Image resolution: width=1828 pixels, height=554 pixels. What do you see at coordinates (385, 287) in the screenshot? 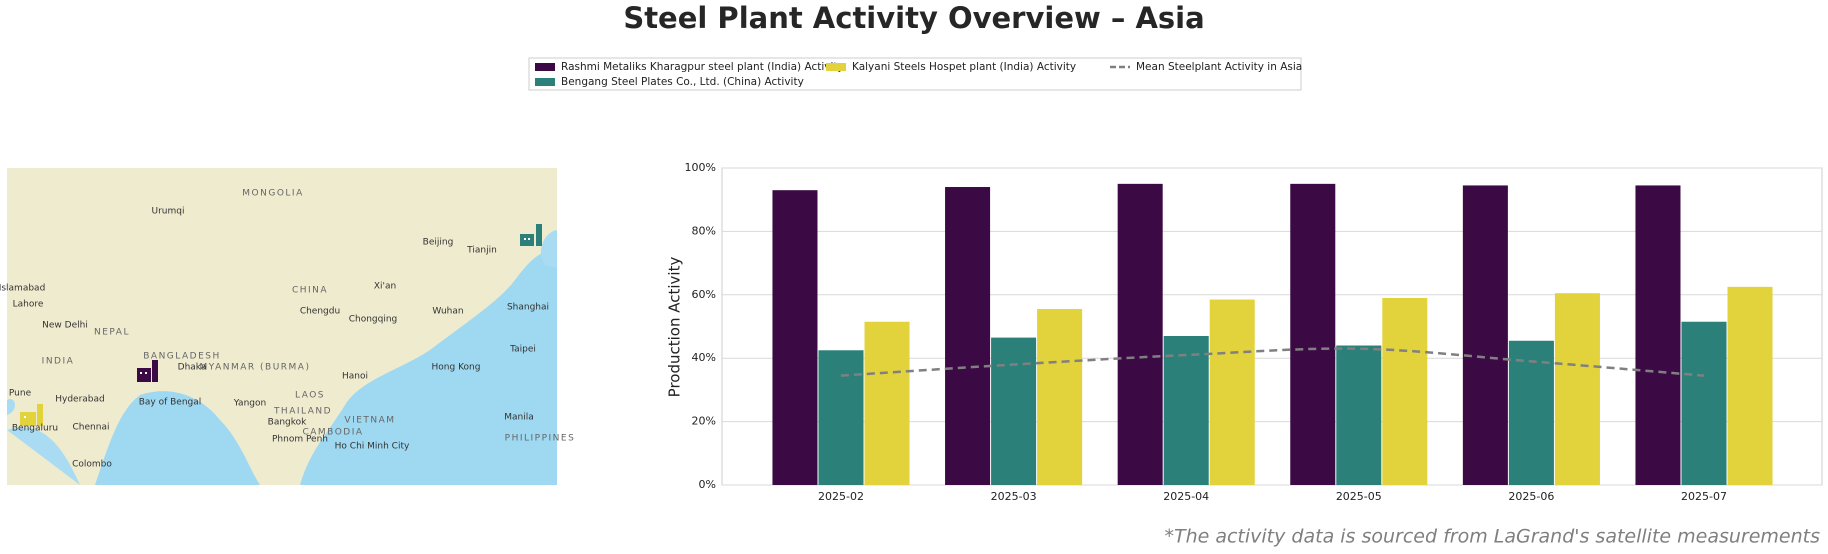
I see `map-label: Xi'an` at bounding box center [385, 287].